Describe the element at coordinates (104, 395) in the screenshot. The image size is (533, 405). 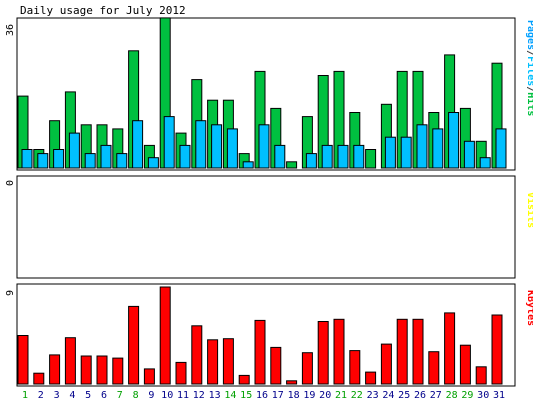
I see `day-label-6: 6` at that location.